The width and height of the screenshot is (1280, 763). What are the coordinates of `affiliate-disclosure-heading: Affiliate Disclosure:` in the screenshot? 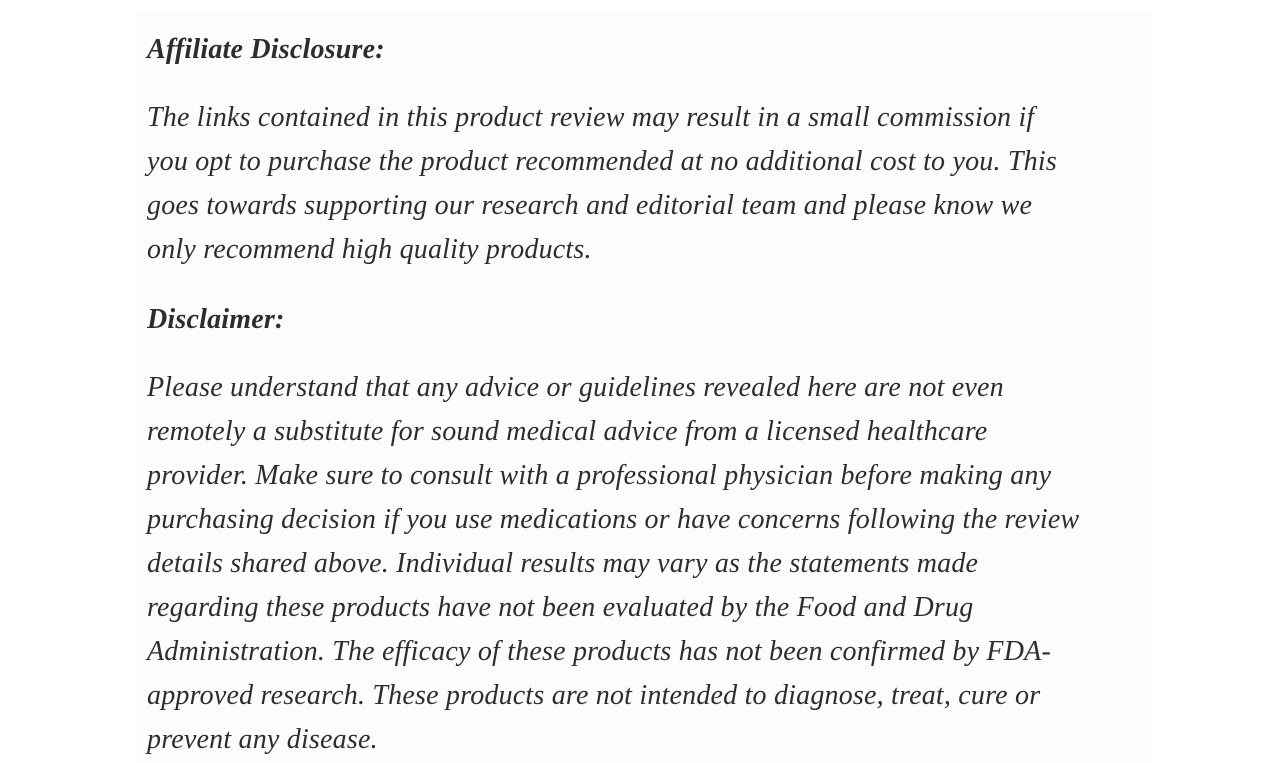 It's located at (266, 49).